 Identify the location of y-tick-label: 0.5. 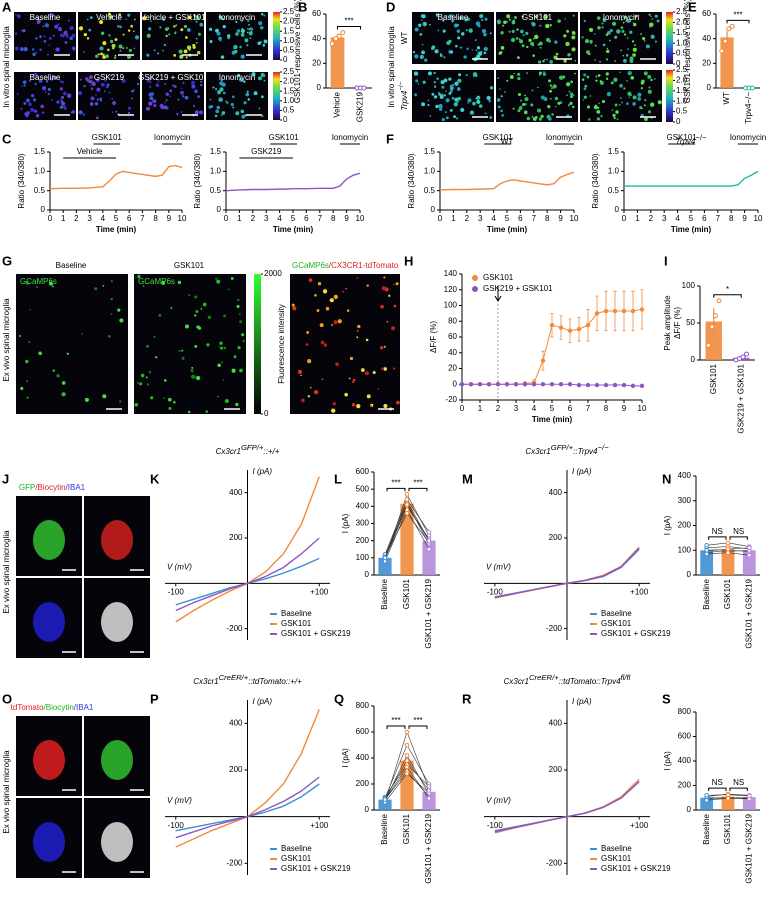
(430, 190).